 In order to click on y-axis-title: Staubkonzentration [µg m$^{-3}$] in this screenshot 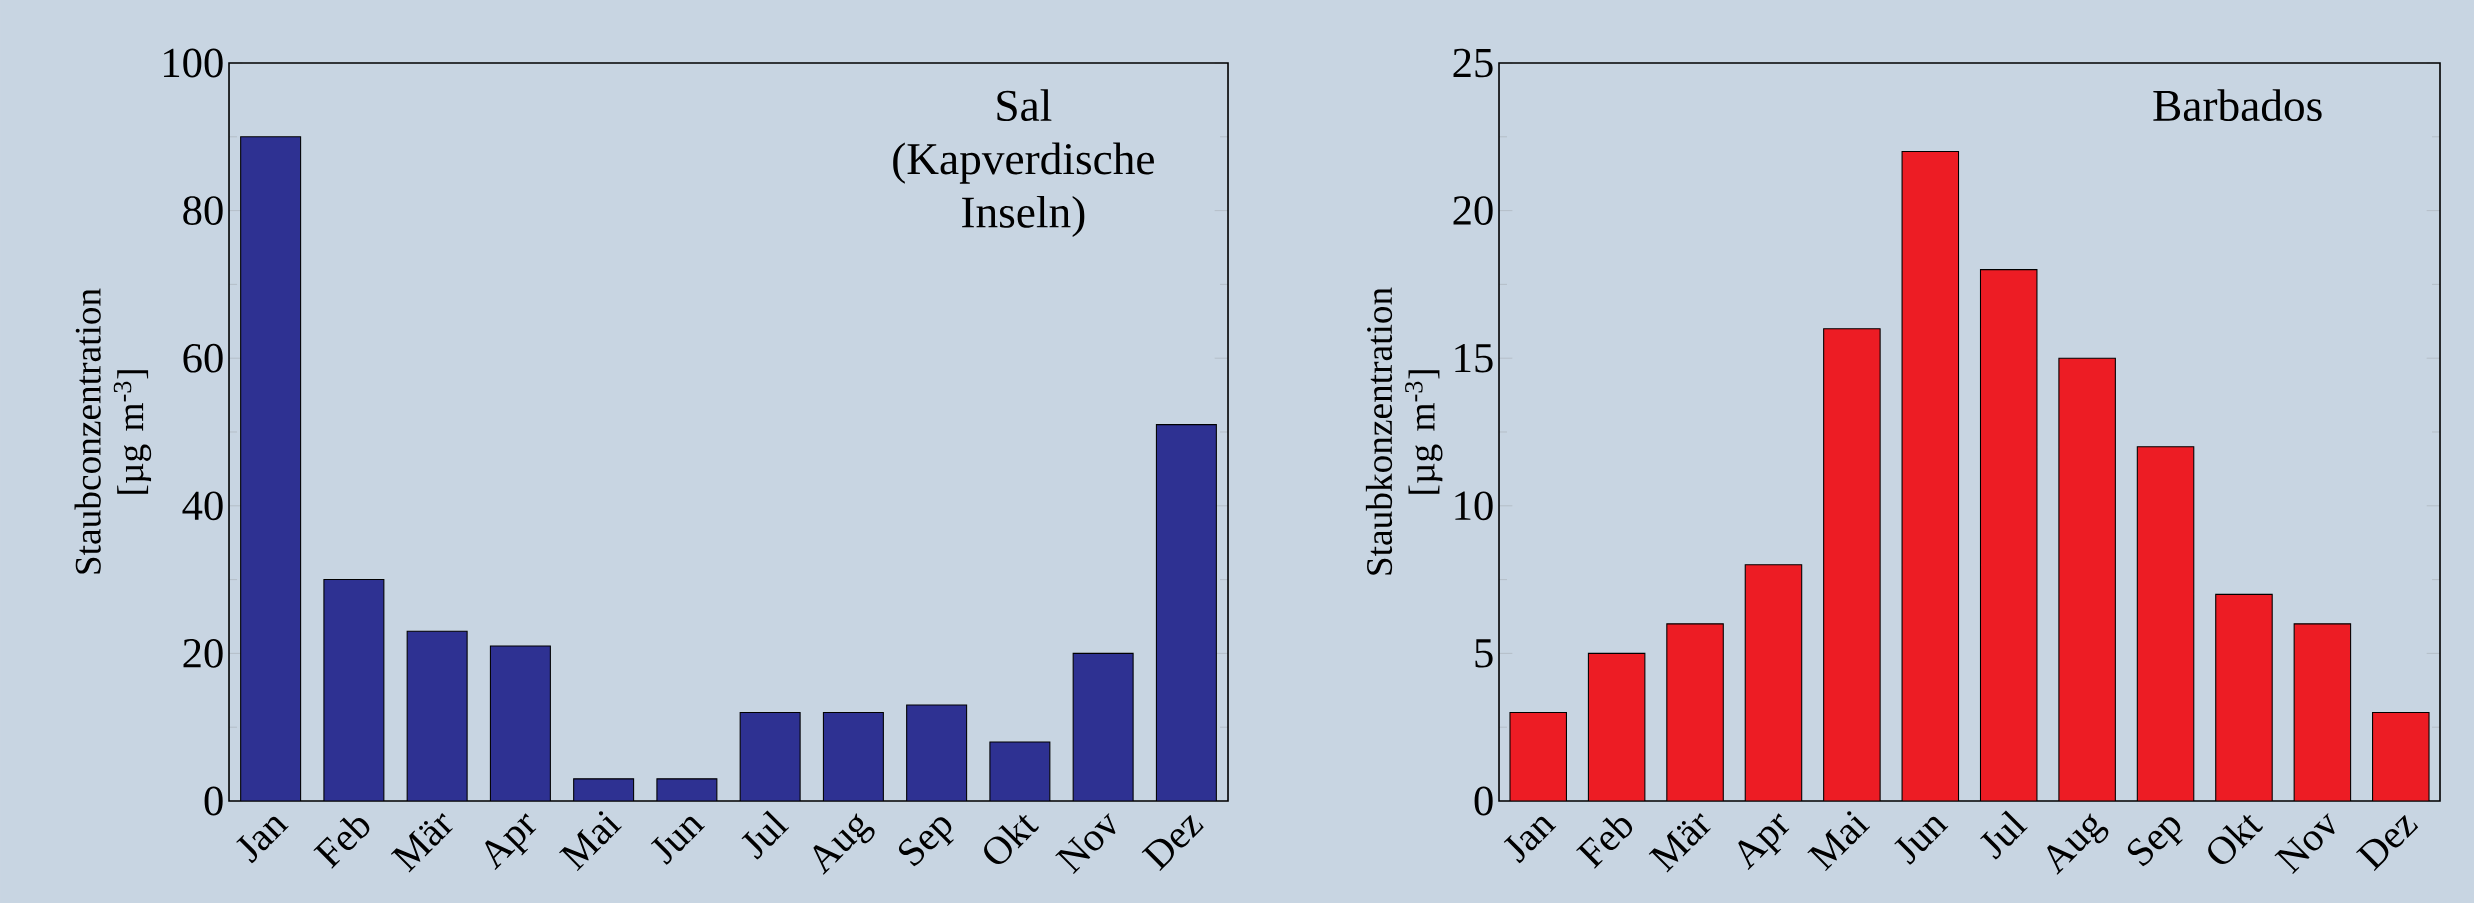, I will do `click(1404, 431)`.